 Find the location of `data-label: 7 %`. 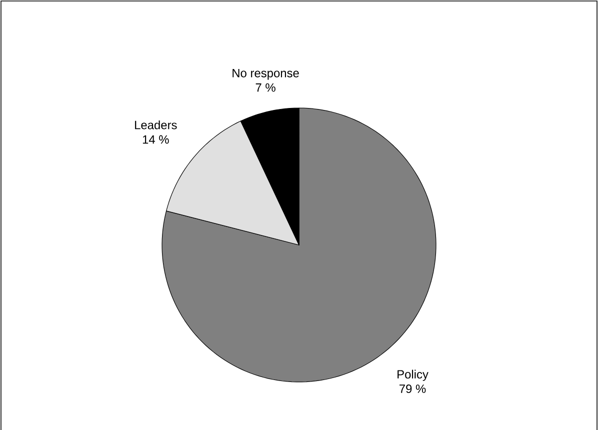

data-label: 7 % is located at coordinates (266, 87).